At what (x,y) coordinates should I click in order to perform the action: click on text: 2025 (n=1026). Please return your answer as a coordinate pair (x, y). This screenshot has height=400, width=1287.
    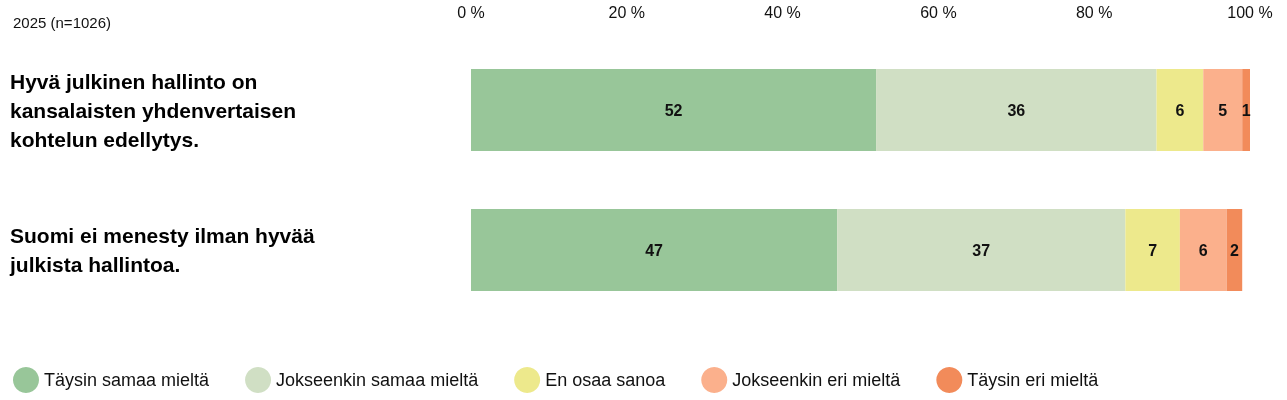
    Looking at the image, I should click on (62, 22).